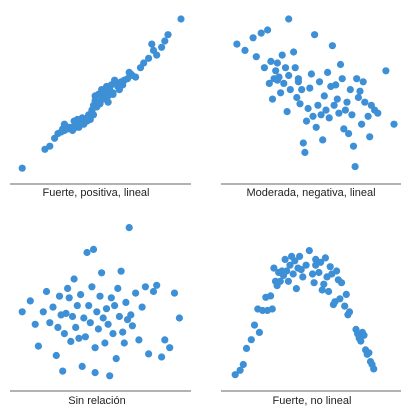 This screenshot has width=411, height=412. What do you see at coordinates (96, 193) in the screenshot?
I see `panel-caption: Fuerte, positiva, lineal` at bounding box center [96, 193].